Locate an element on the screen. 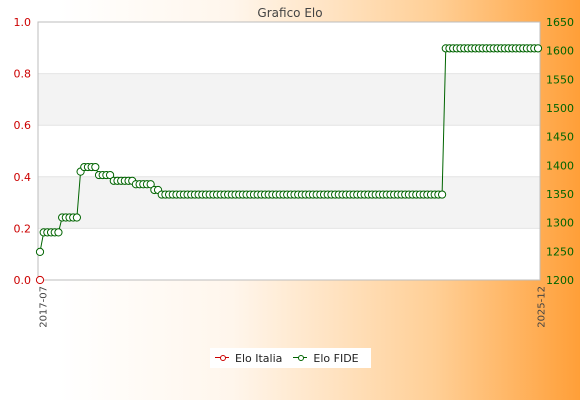  right-axis-tick-label: 1450 is located at coordinates (560, 137).